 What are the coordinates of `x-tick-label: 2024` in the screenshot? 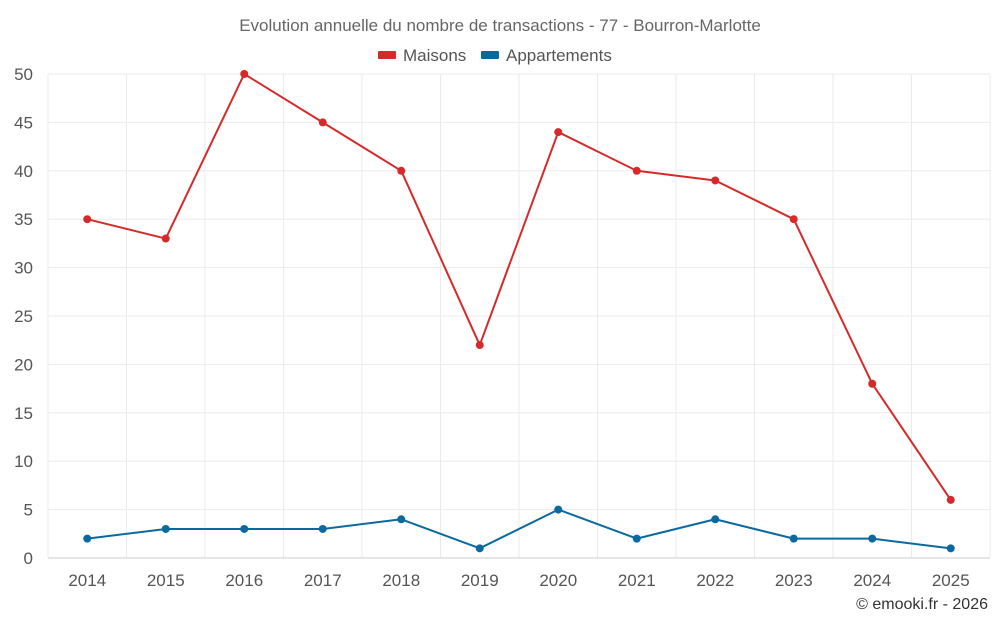 It's located at (872, 580).